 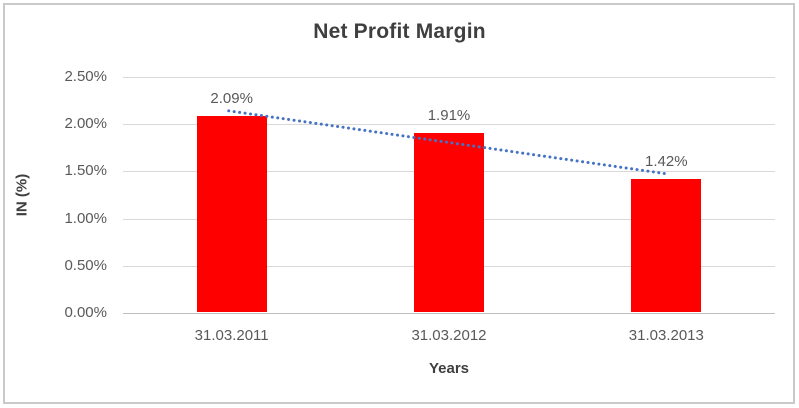 What do you see at coordinates (666, 161) in the screenshot?
I see `data-label: 1.42%` at bounding box center [666, 161].